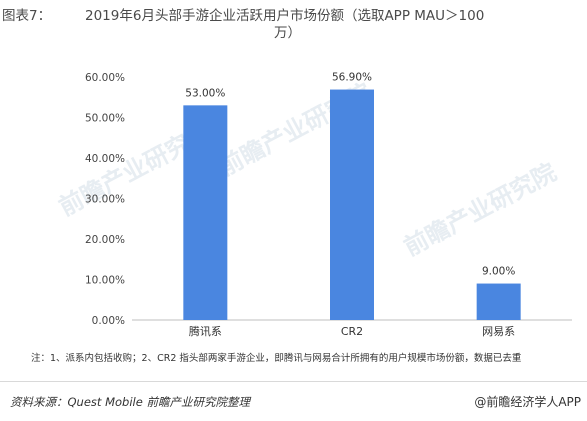 This screenshot has height=421, width=587. What do you see at coordinates (105, 119) in the screenshot?
I see `y-tick-label: 50.00%` at bounding box center [105, 119].